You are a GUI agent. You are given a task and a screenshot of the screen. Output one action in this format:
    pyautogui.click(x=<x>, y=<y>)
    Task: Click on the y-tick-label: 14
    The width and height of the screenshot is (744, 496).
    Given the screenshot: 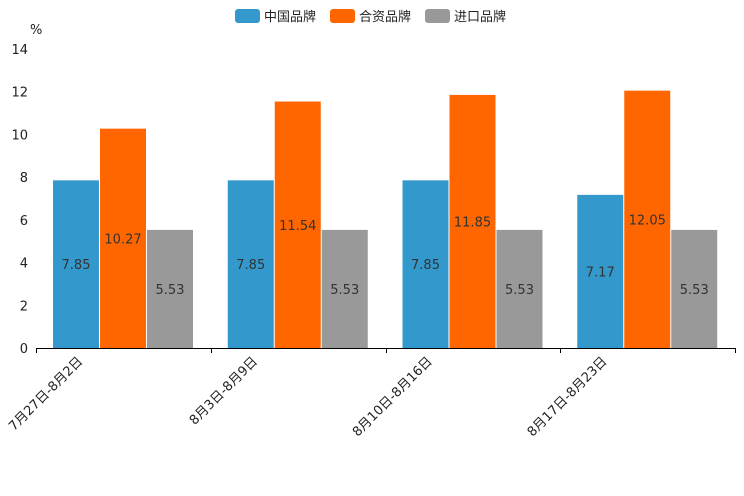 What is the action you would take?
    pyautogui.click(x=19, y=50)
    